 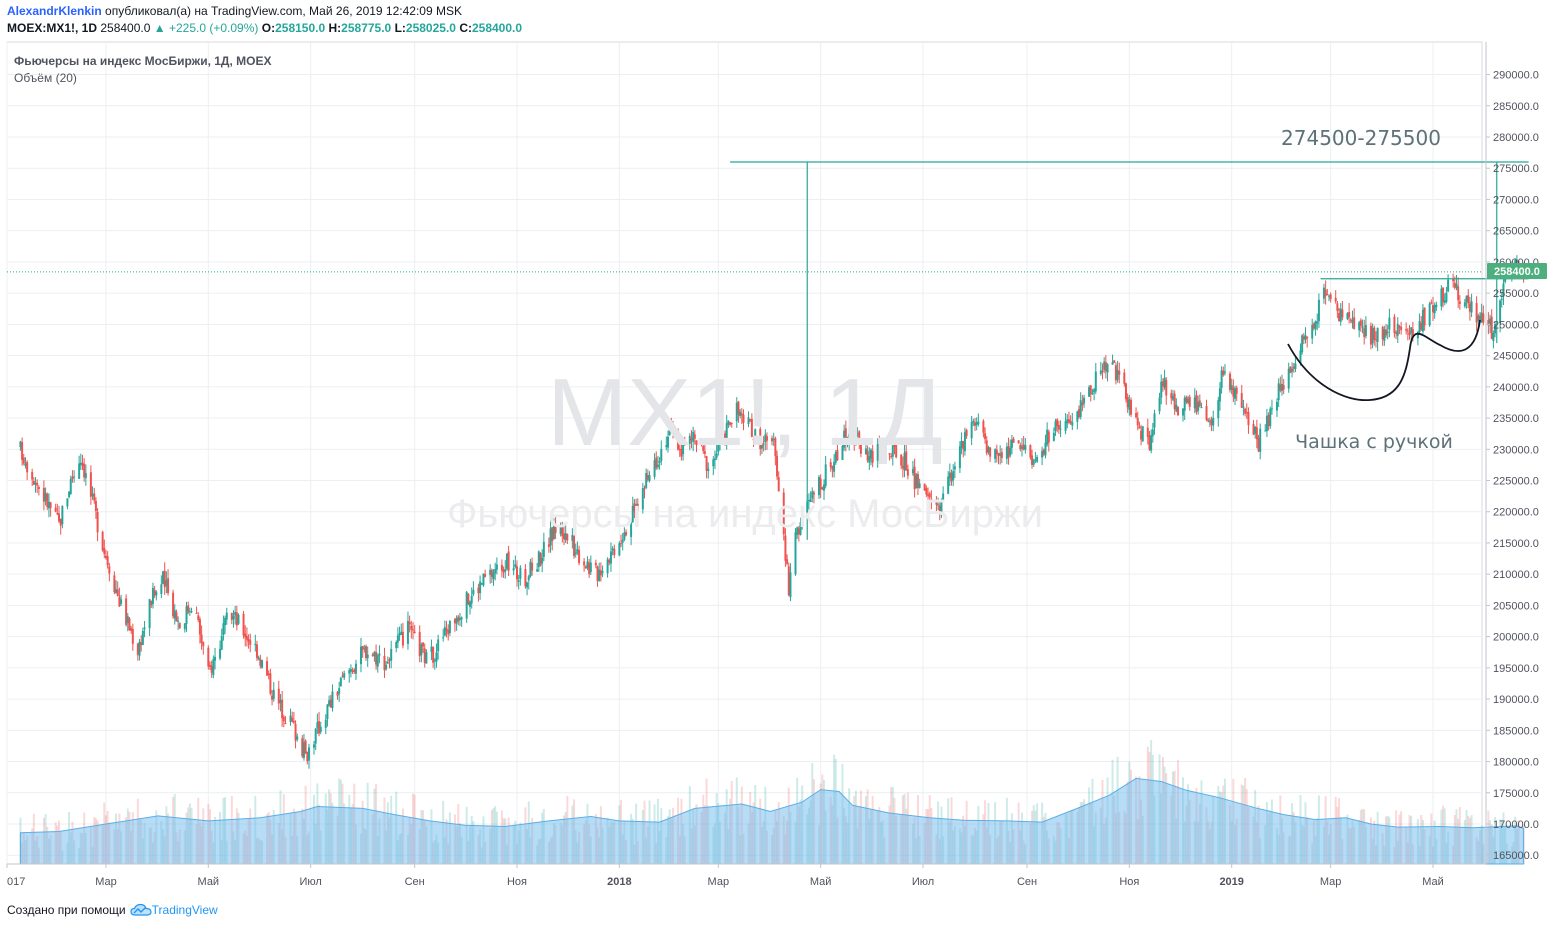 I want to click on author-link: AlexandrKlenkin, so click(x=54, y=11).